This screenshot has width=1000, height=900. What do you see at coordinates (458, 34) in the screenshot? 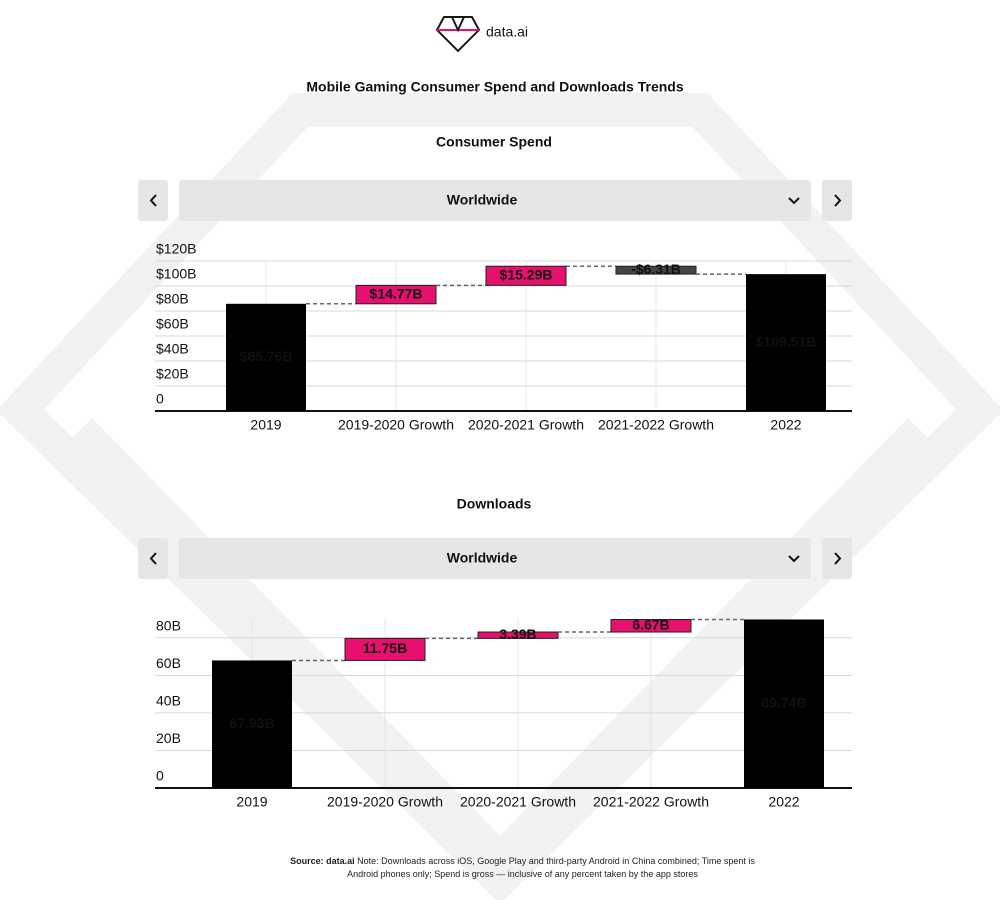
I see `logo-icon` at bounding box center [458, 34].